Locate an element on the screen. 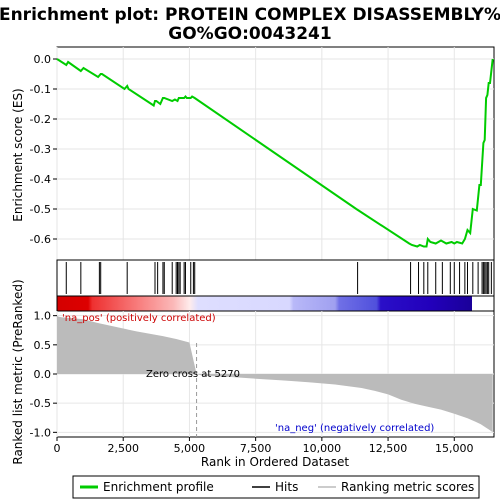  hit-markers is located at coordinates (278, 278).